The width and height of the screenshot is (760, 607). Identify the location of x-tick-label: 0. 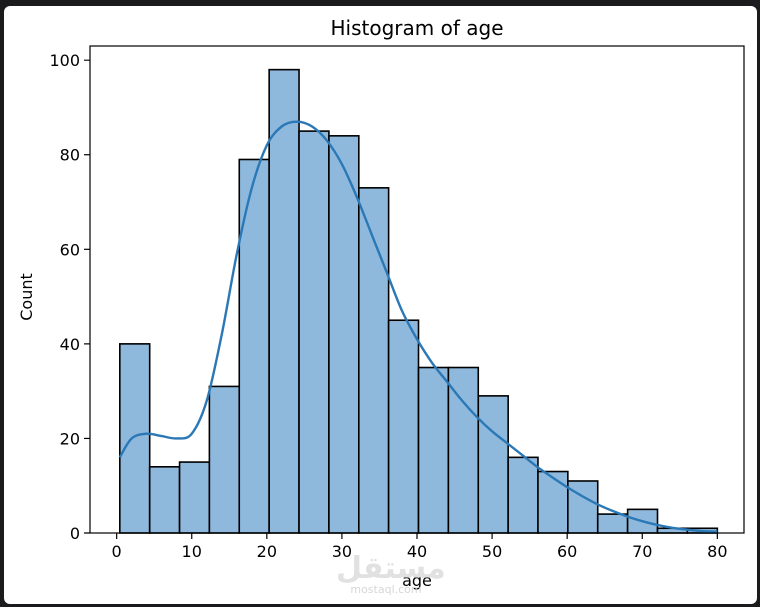
(117, 551).